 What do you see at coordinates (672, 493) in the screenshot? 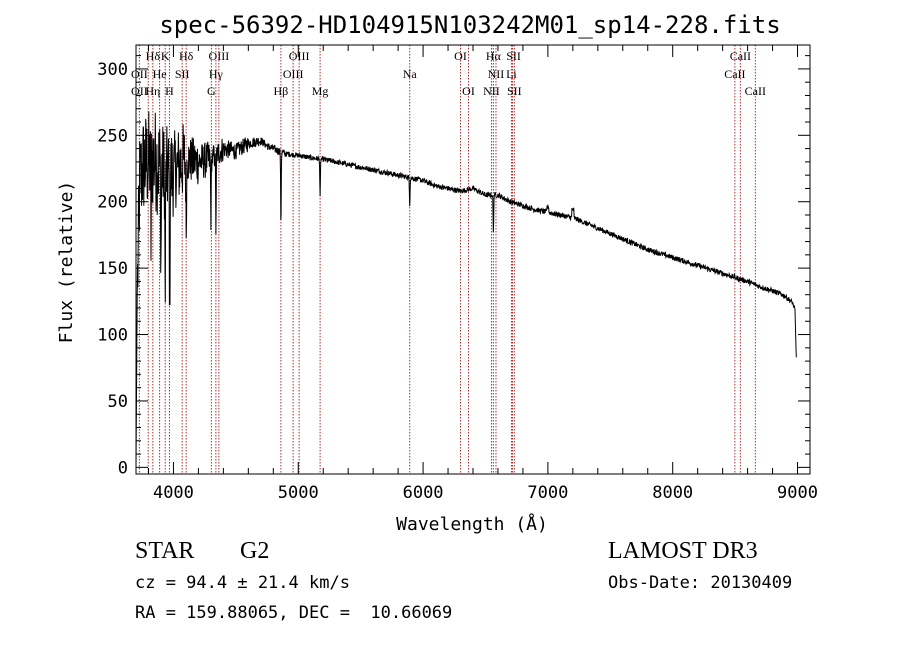
I see `x-tick-label: 8000` at bounding box center [672, 493].